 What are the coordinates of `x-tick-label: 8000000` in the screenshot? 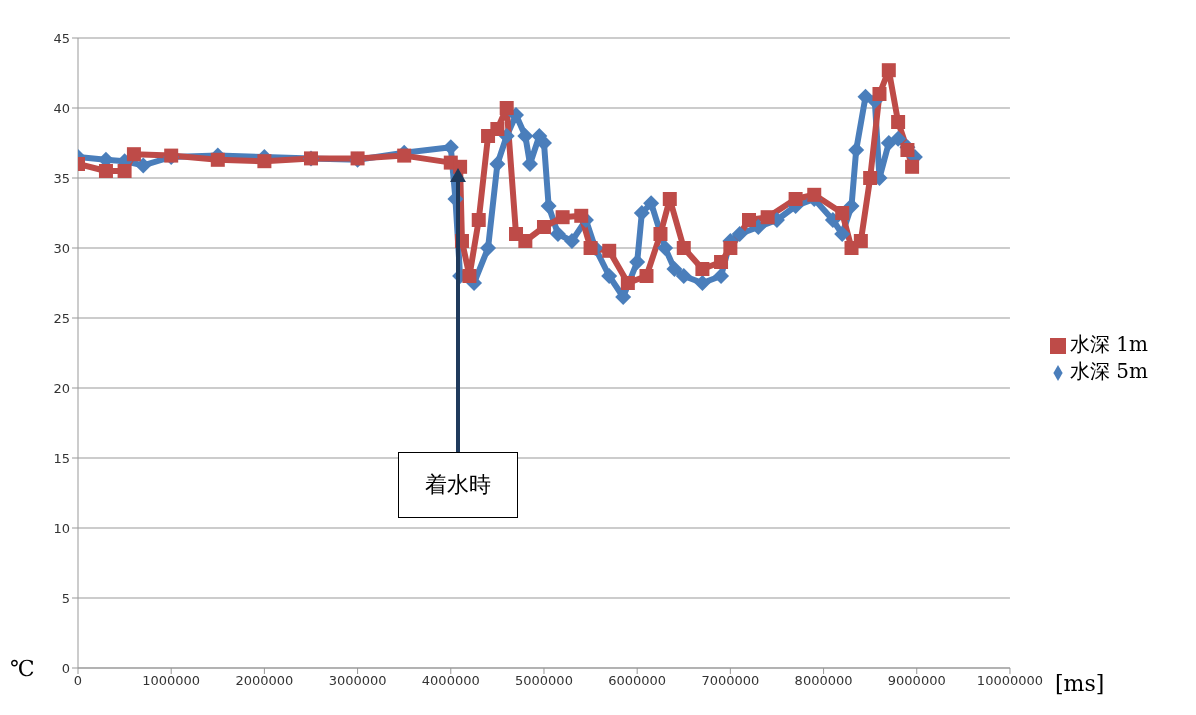 It's located at (823, 681).